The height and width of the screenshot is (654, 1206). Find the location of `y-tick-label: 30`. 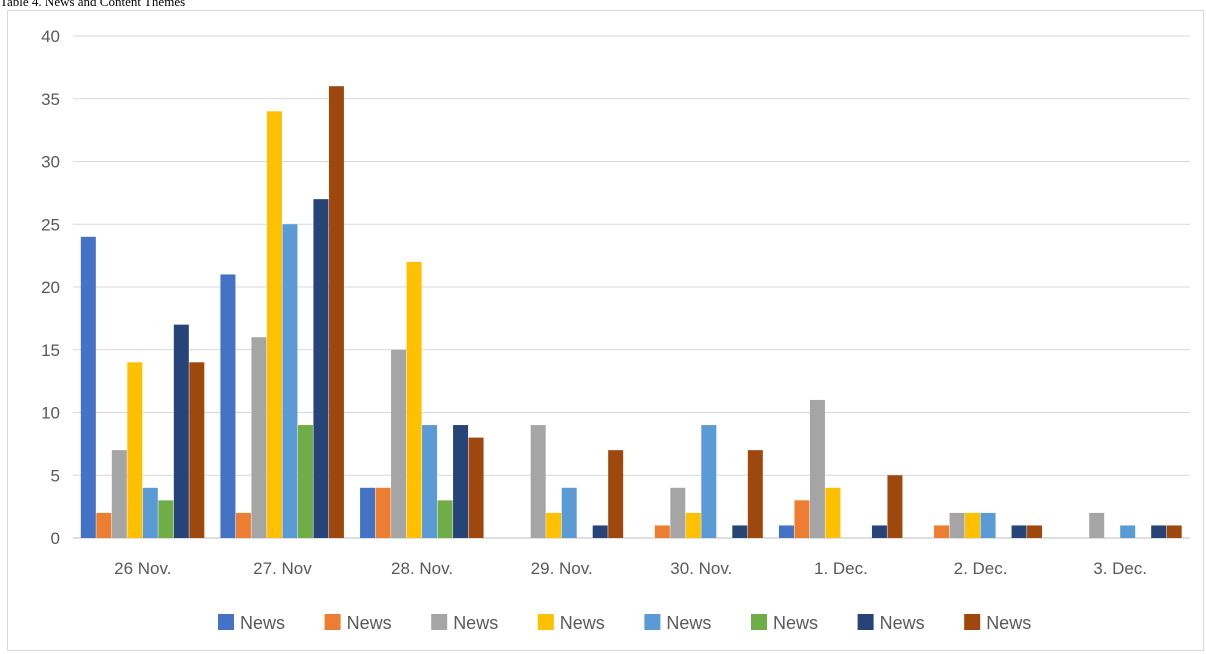

y-tick-label: 30 is located at coordinates (50, 162).